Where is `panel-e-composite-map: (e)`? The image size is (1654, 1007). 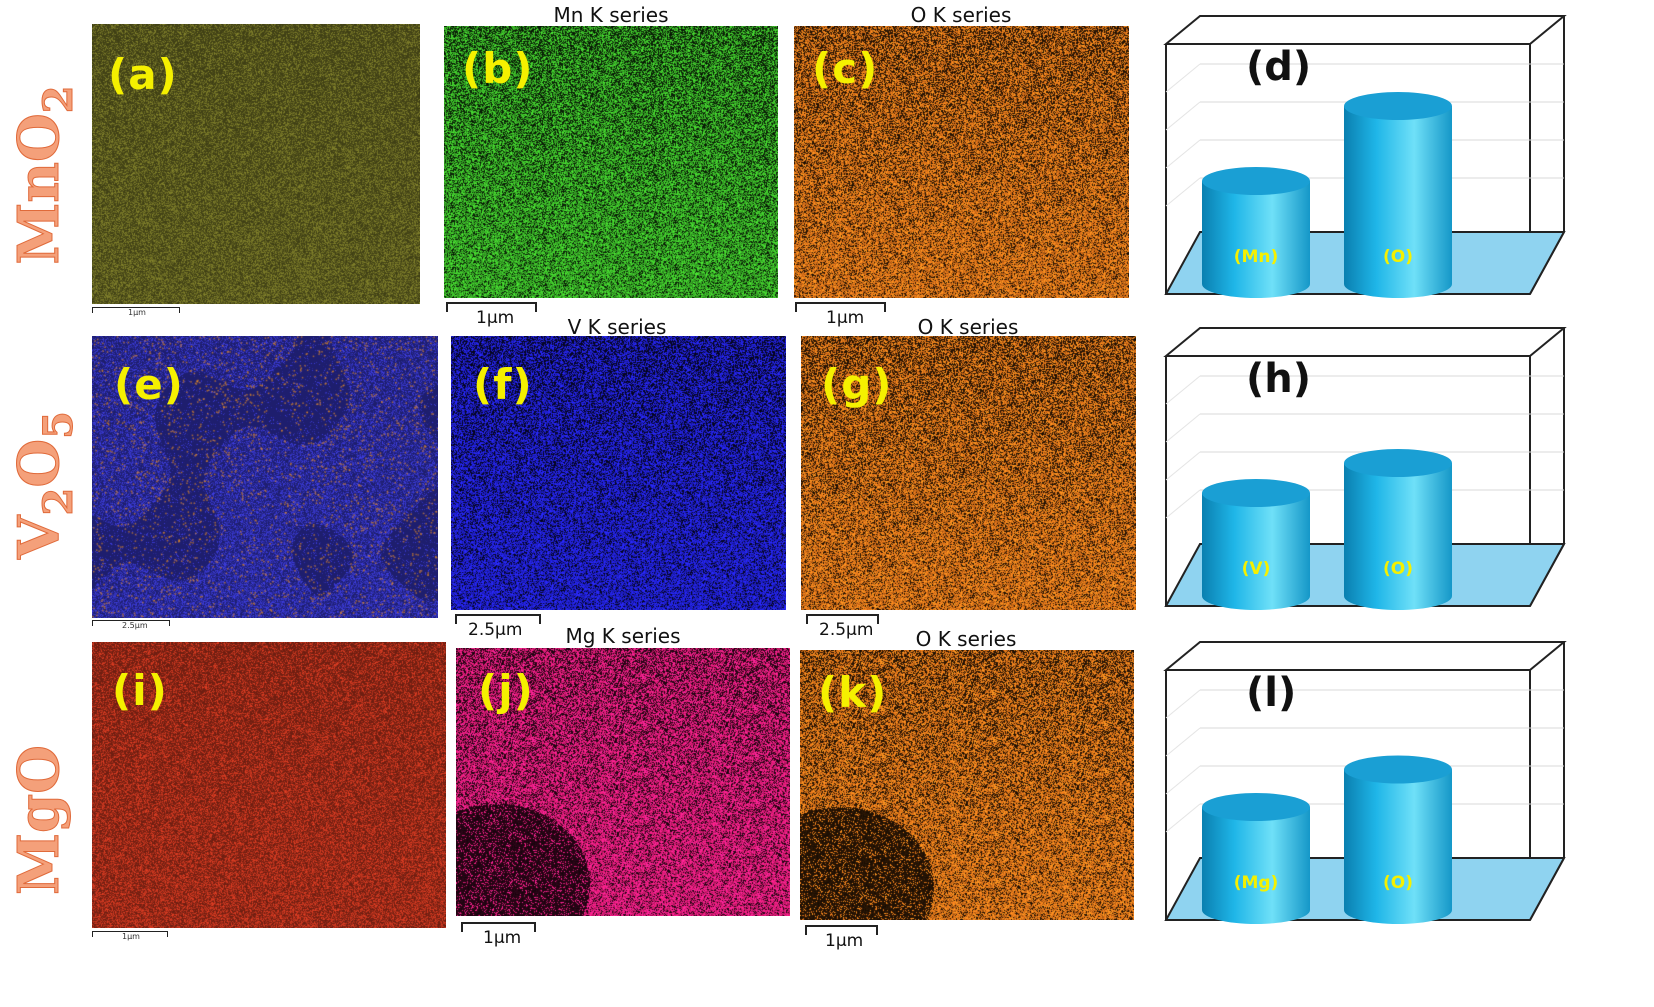
panel-e-composite-map: (e) is located at coordinates (265, 477).